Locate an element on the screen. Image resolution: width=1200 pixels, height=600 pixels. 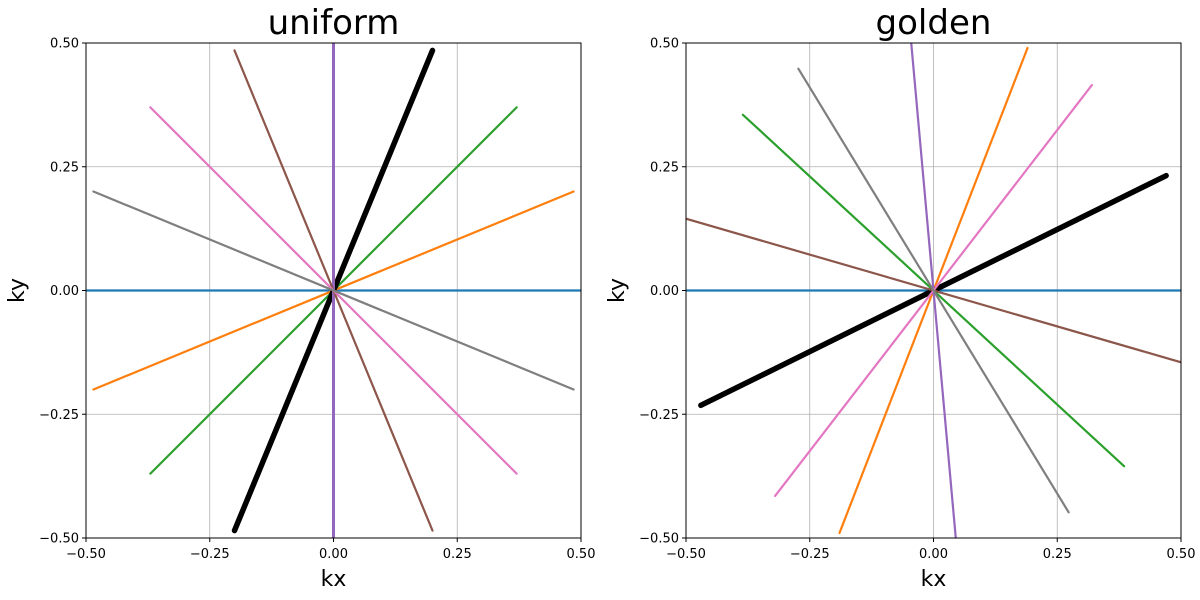
chart-0-y-tick-label-2: 0.00 is located at coordinates (64, 291).